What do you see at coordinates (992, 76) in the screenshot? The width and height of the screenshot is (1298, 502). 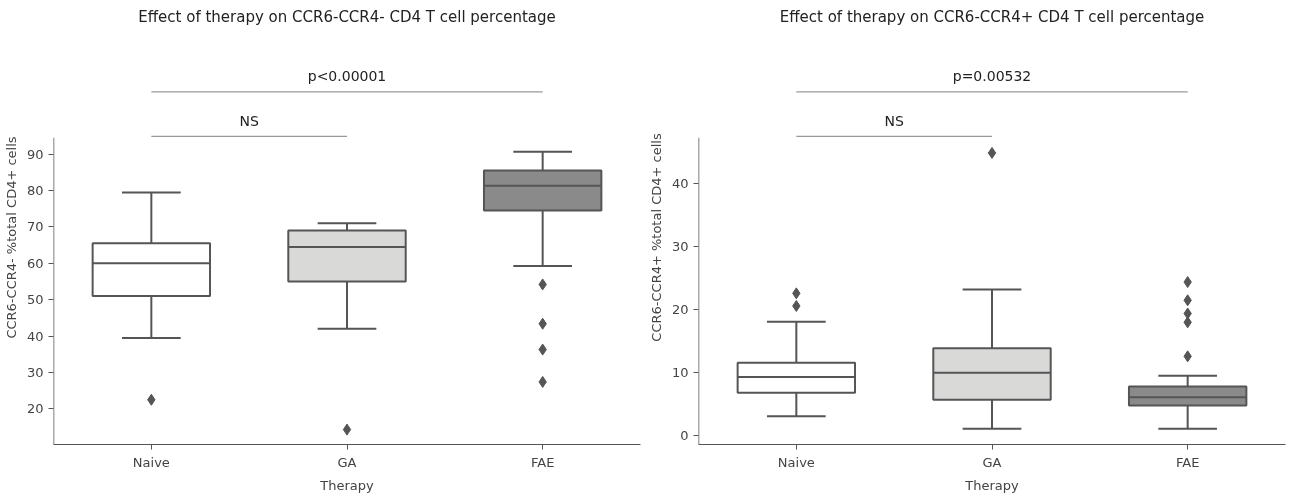 I see `text: p=0.00532` at bounding box center [992, 76].